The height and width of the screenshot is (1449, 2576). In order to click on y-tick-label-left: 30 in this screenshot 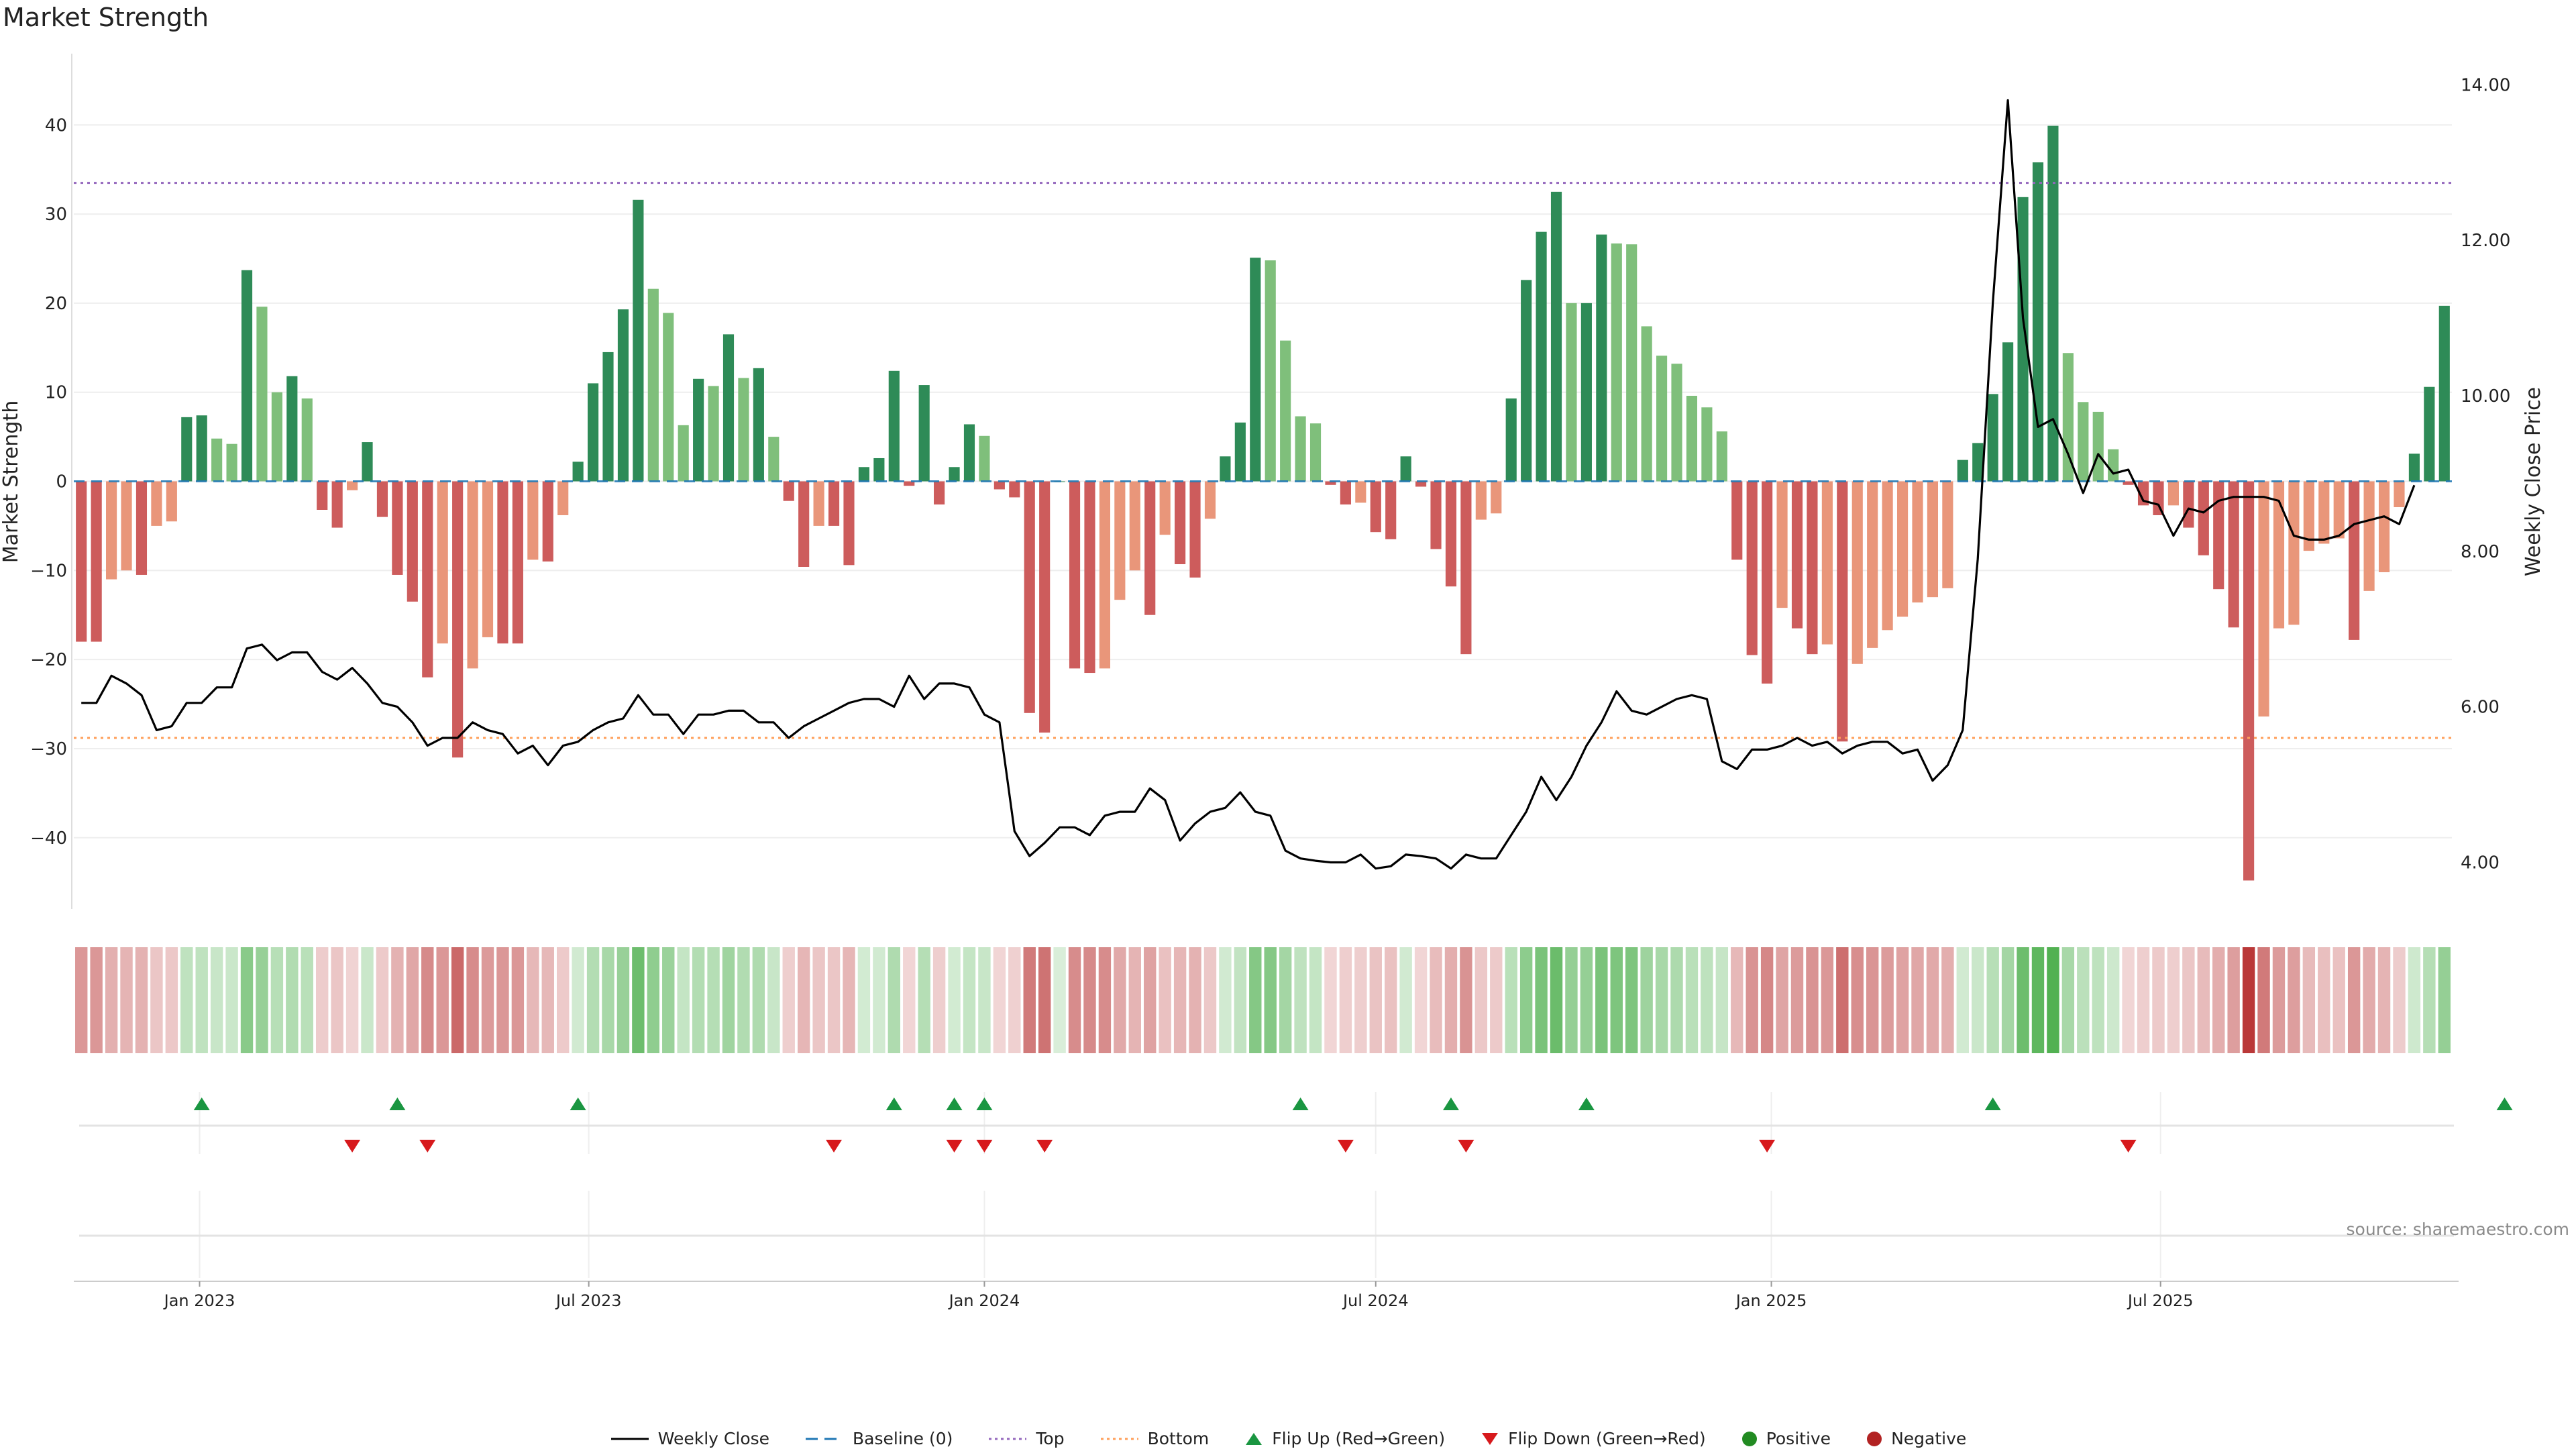, I will do `click(56, 215)`.